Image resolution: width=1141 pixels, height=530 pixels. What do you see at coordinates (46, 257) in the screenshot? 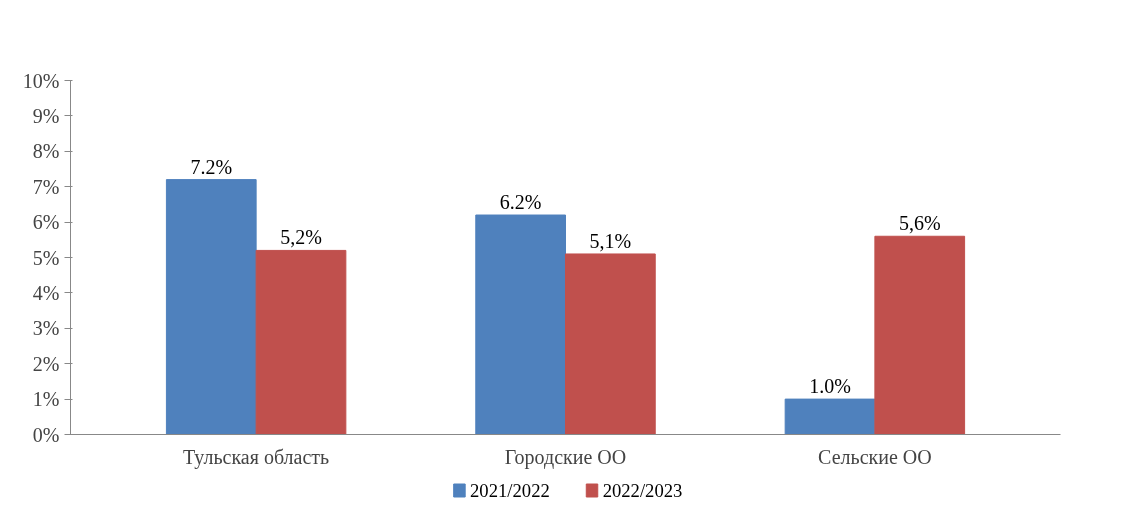
I see `y-tick-label: 5%` at bounding box center [46, 257].